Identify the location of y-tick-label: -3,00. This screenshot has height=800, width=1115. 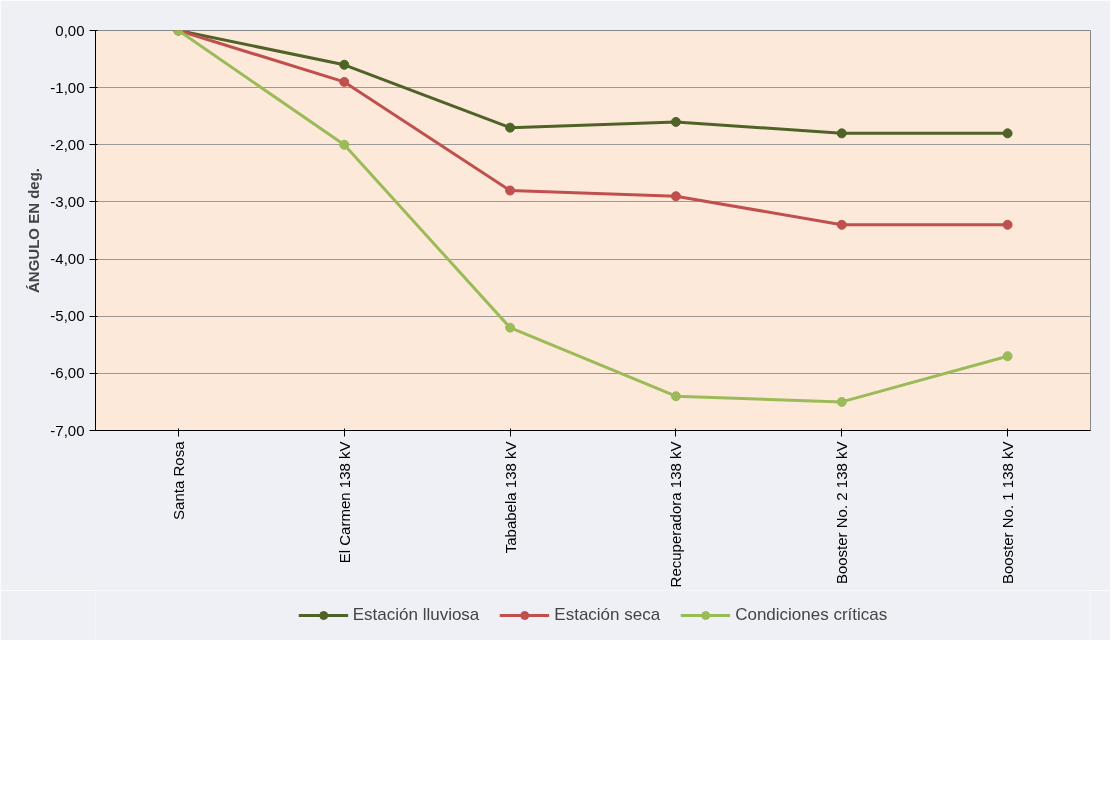
(67, 201).